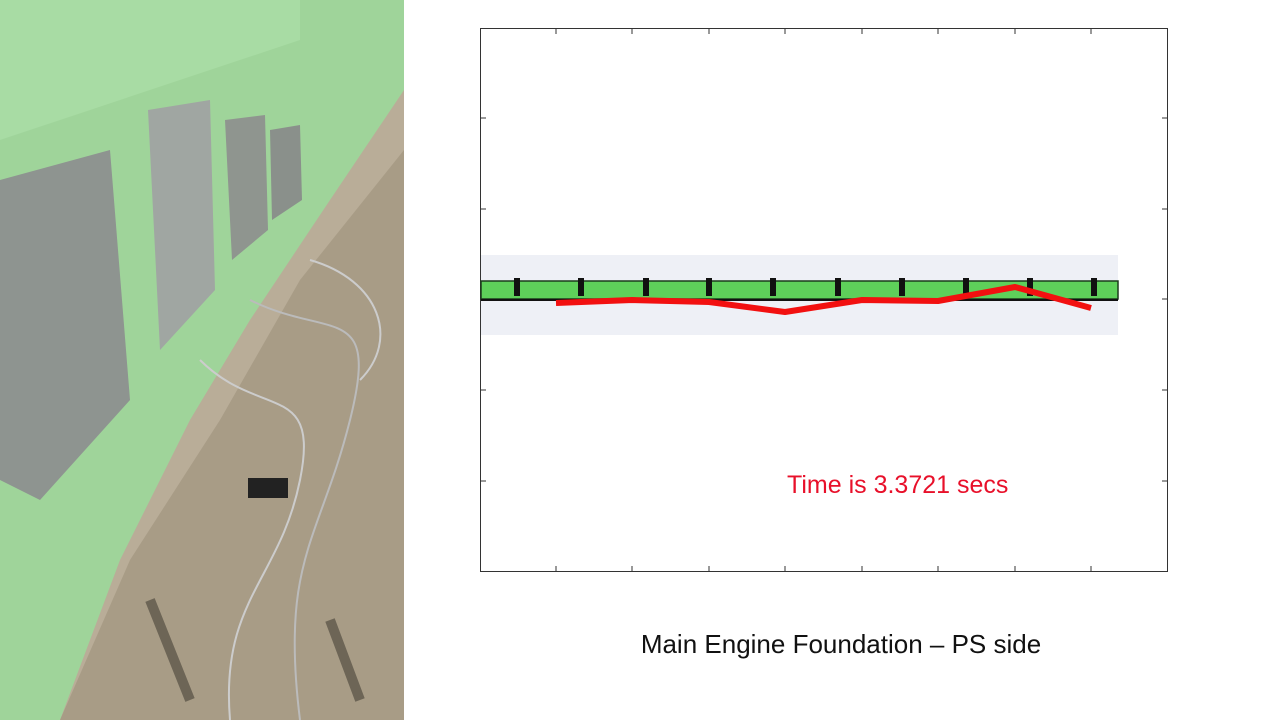  What do you see at coordinates (255, 650) in the screenshot?
I see `floor-stain` at bounding box center [255, 650].